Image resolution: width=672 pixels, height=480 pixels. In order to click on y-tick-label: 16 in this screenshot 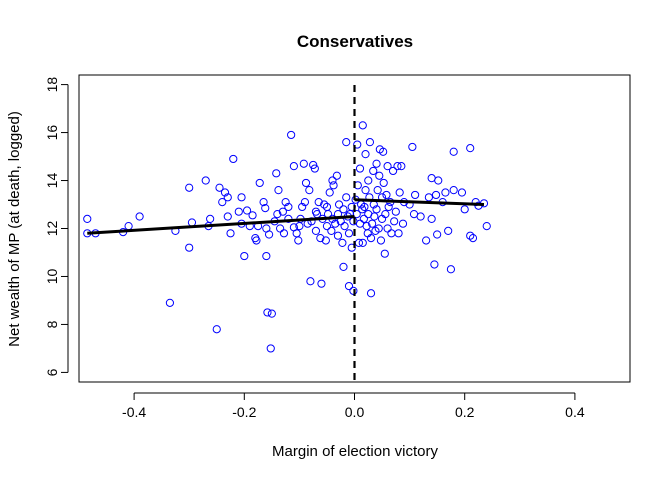, I will do `click(52, 133)`.